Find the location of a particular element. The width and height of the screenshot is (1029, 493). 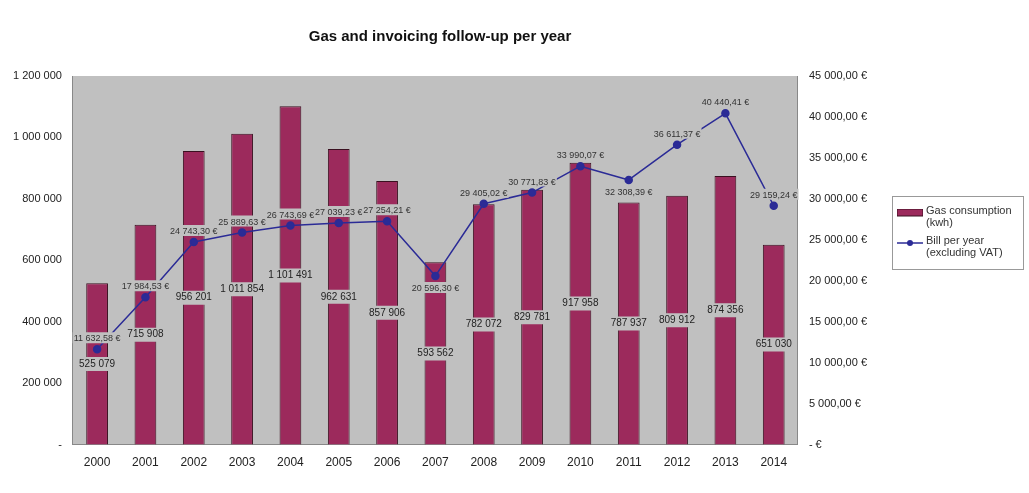

data-label: 29 405,02 € is located at coordinates (483, 192).